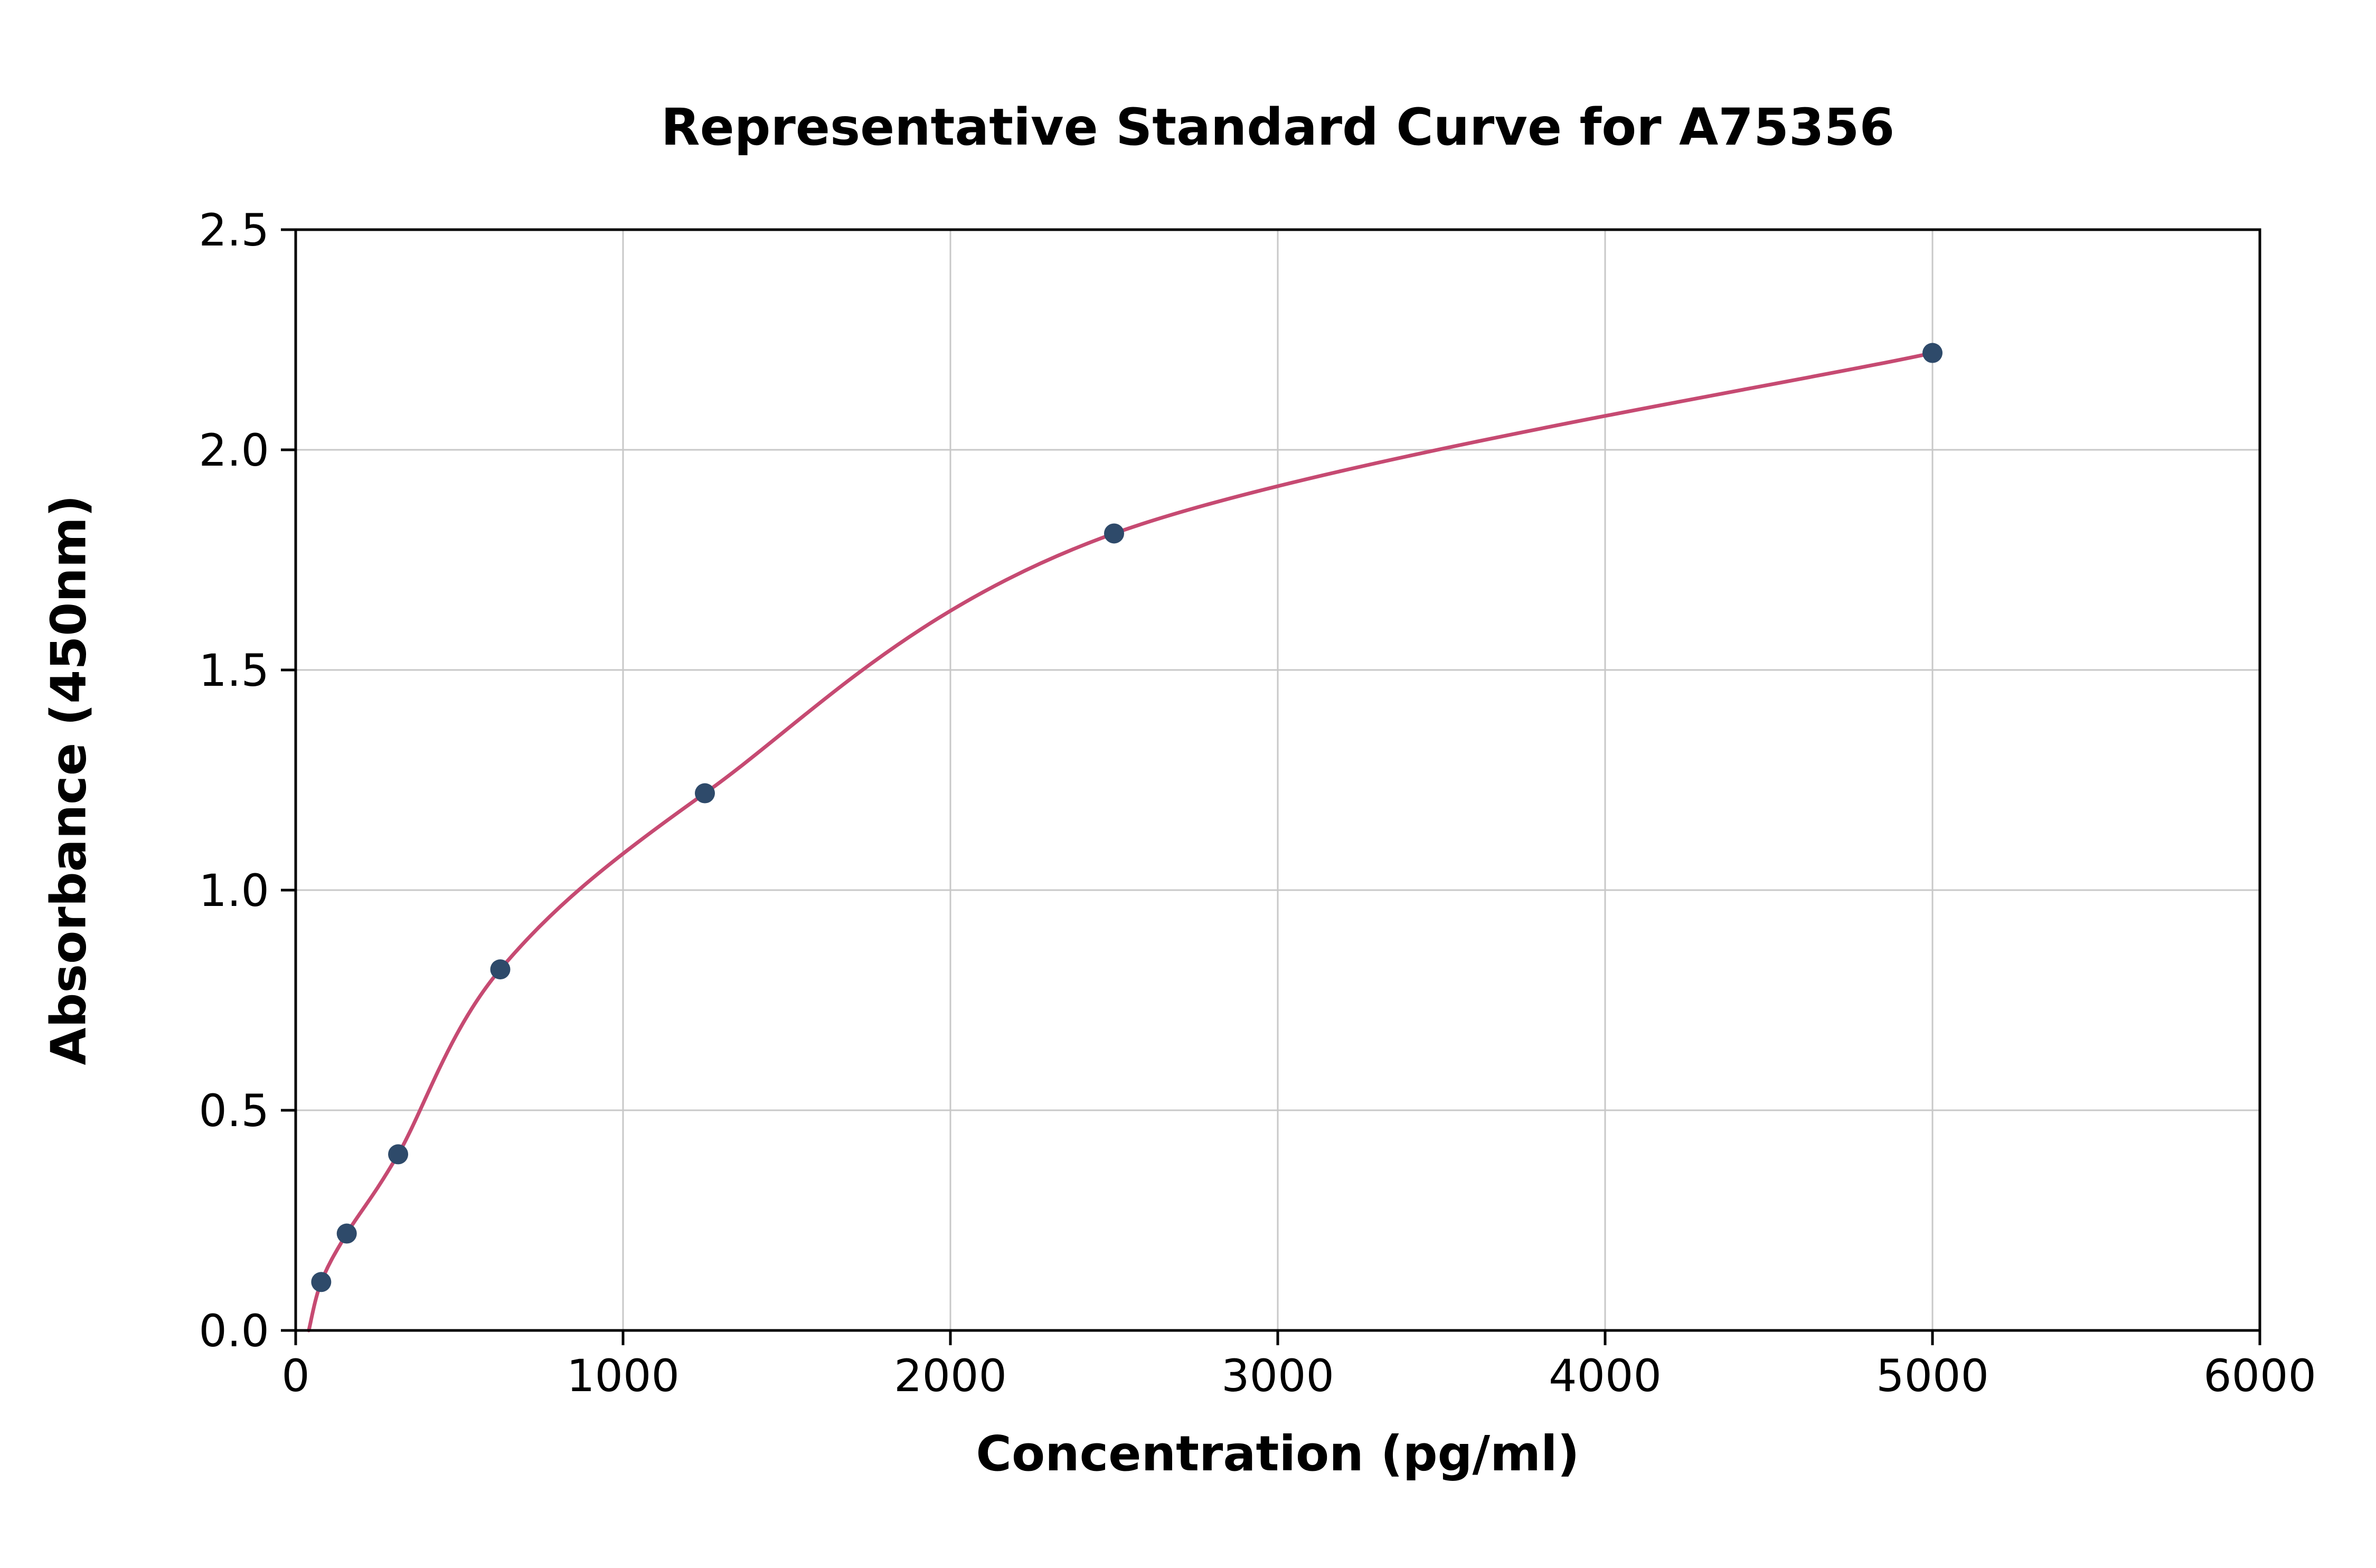 The image size is (2376, 1568). Describe the element at coordinates (1933, 1376) in the screenshot. I see `x-tick-label: 5000` at that location.